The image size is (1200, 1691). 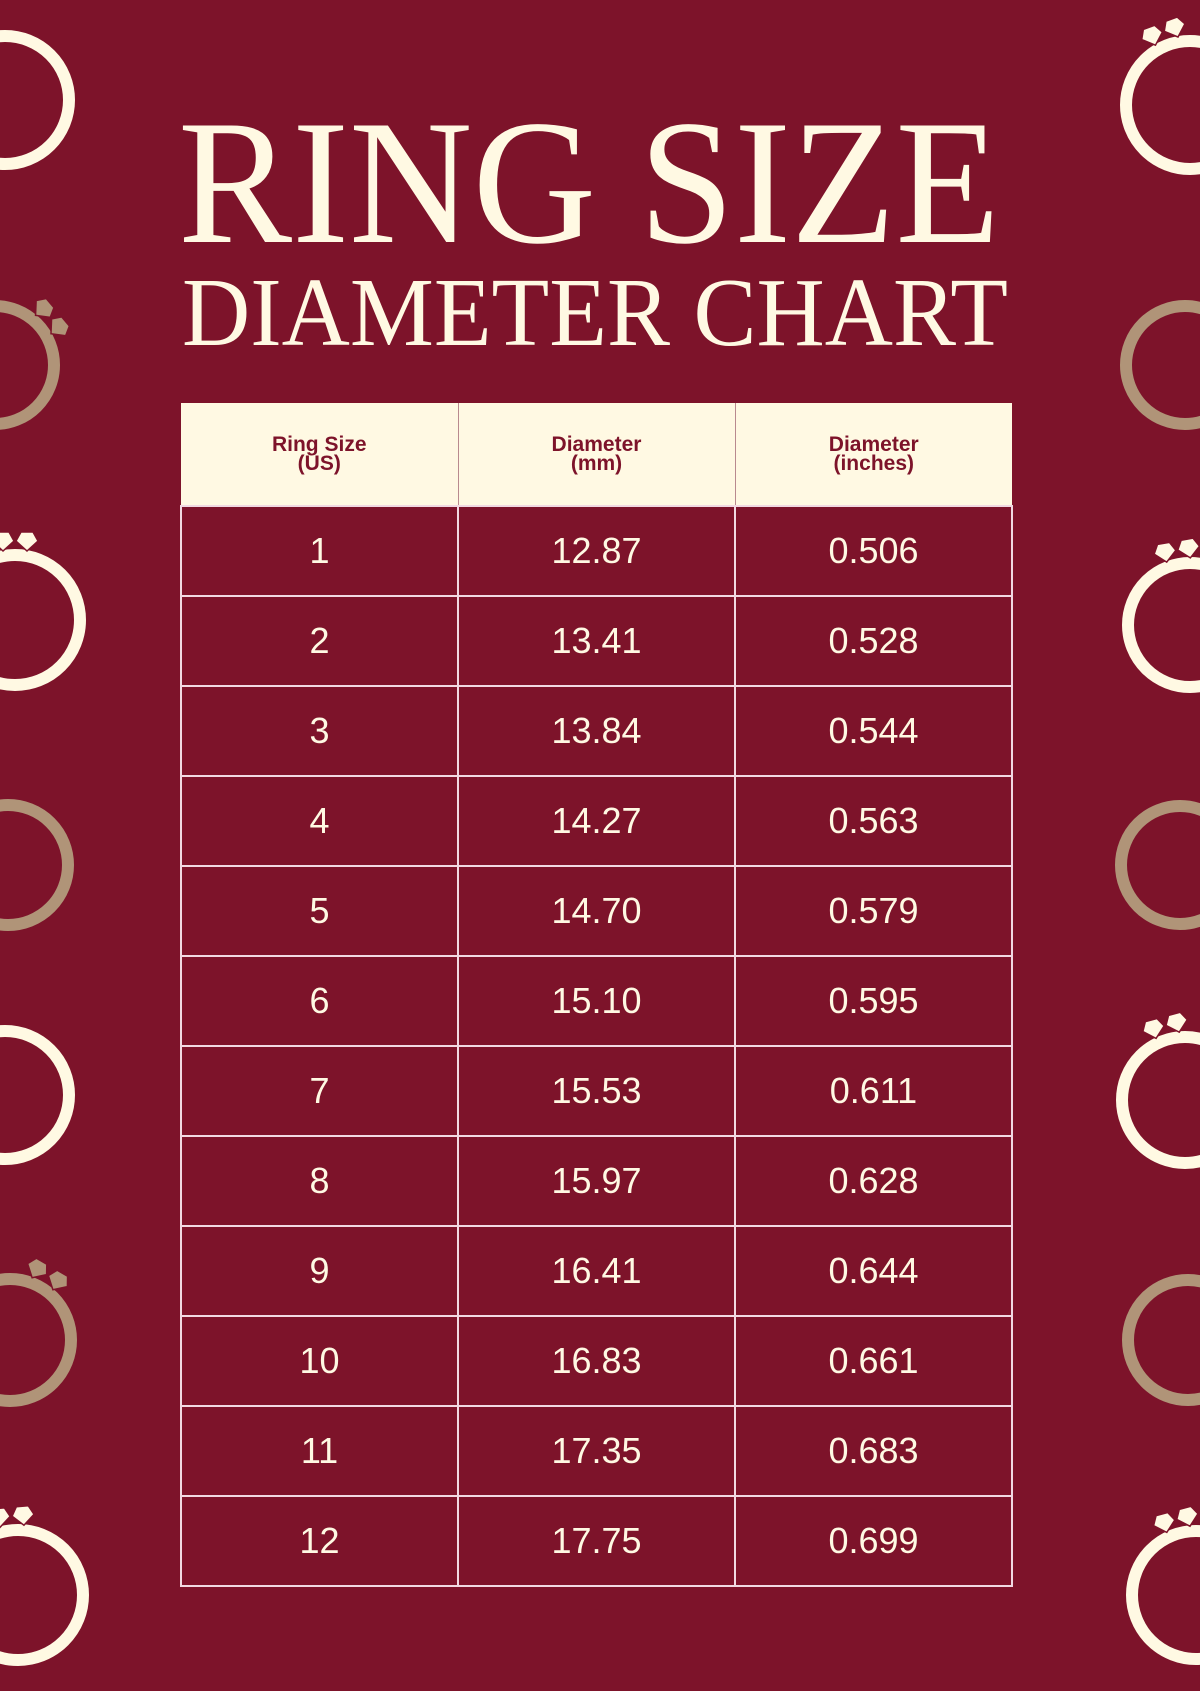 I want to click on table-cell: 12, so click(x=319, y=1541).